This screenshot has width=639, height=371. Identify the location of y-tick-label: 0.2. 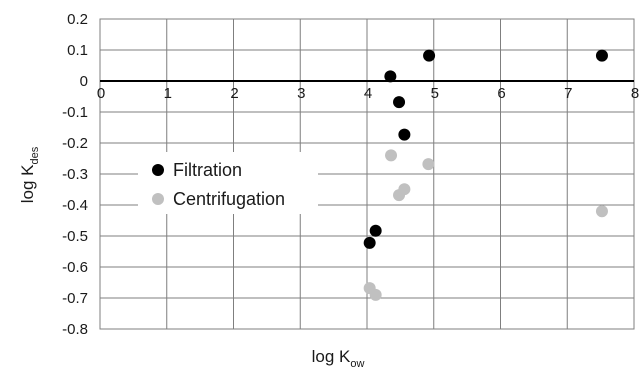
(77, 19).